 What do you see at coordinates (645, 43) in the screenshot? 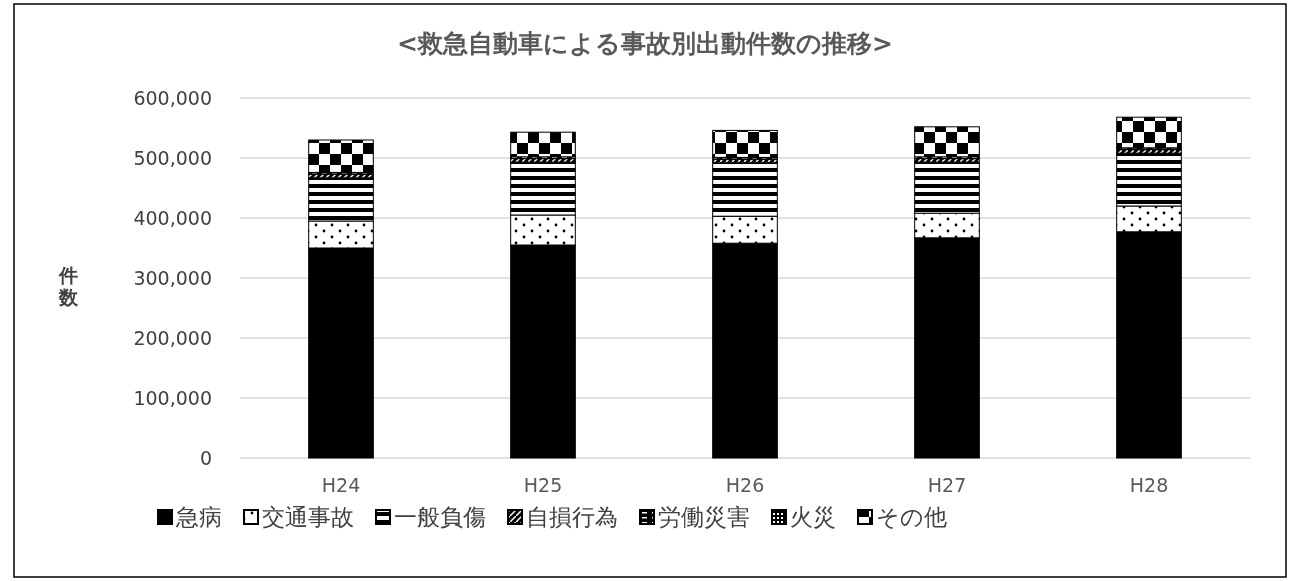
I see `chart-title: <救急自動車による事故別出動件数の推移>` at bounding box center [645, 43].